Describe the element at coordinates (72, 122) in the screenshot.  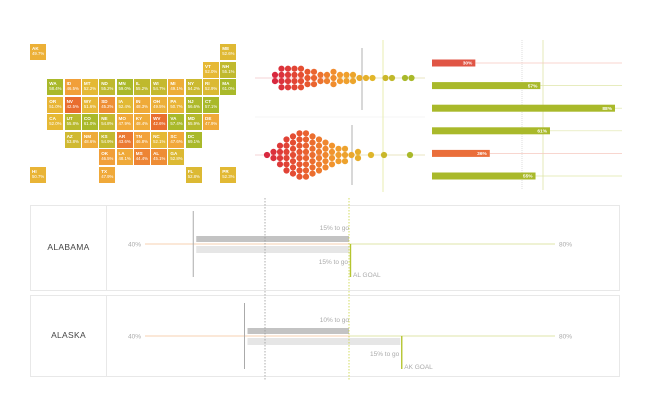
I see `state-tile-ut: UT 55.8%` at that location.